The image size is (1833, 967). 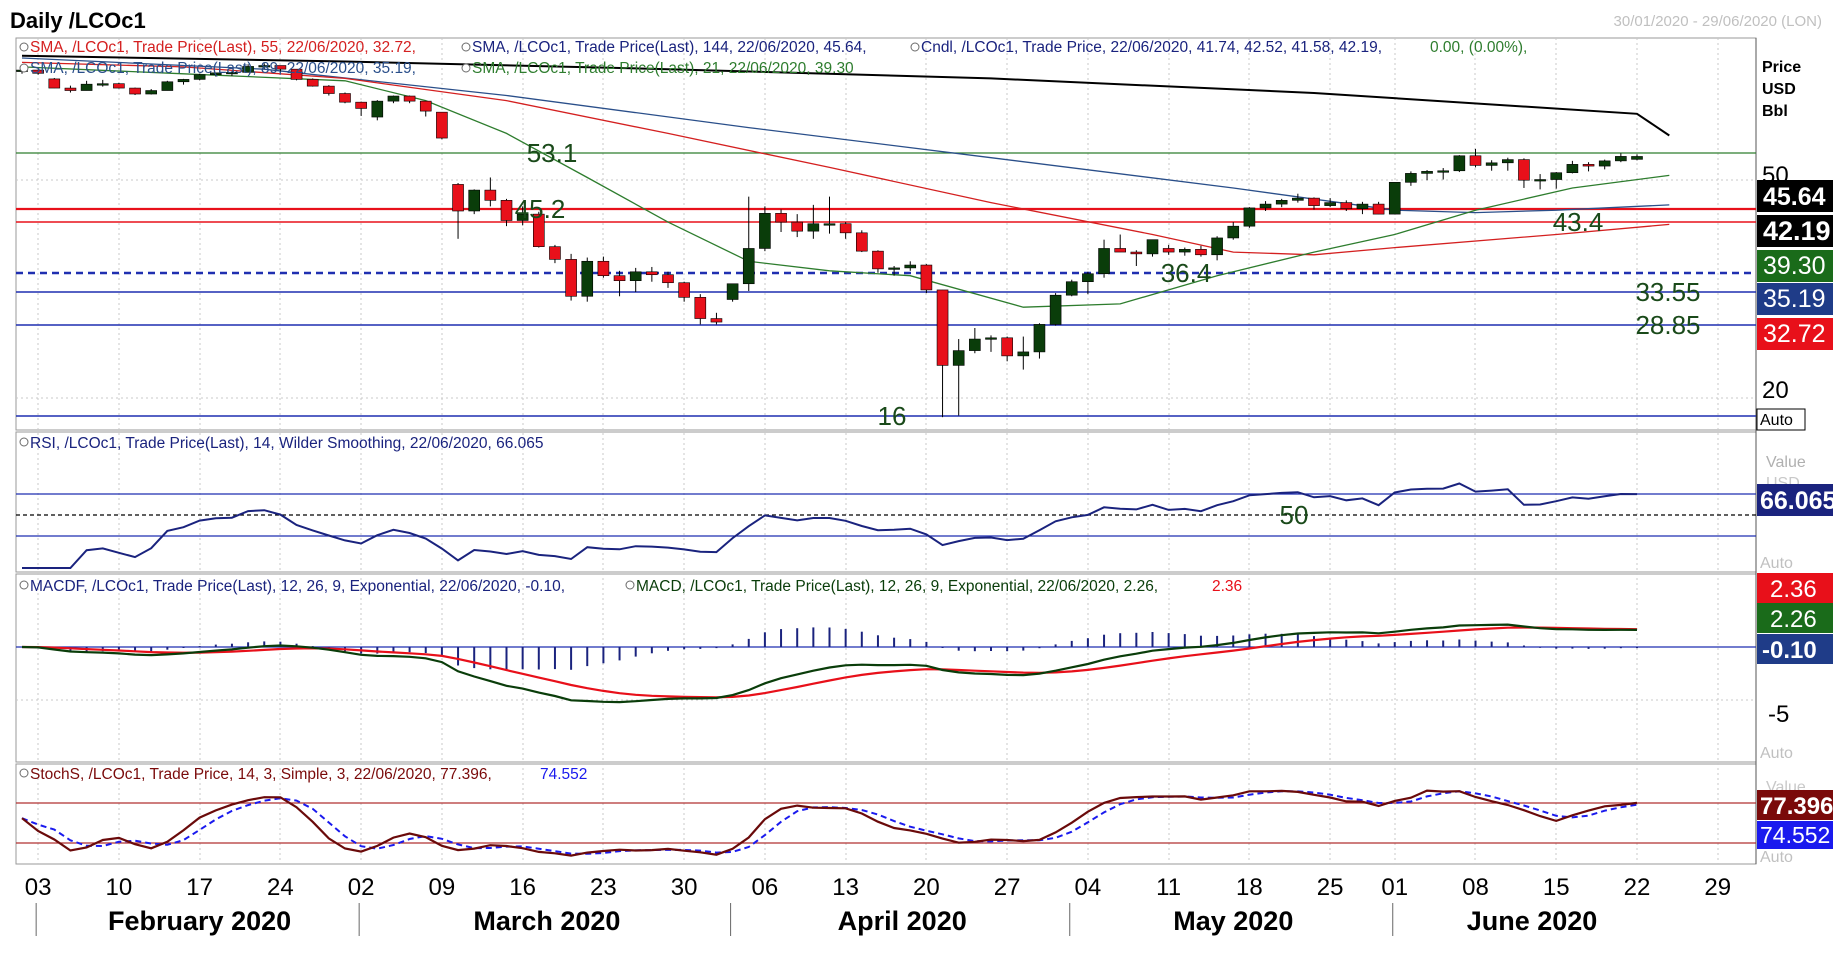 I want to click on macd-auto-label: Auto, so click(x=1776, y=753).